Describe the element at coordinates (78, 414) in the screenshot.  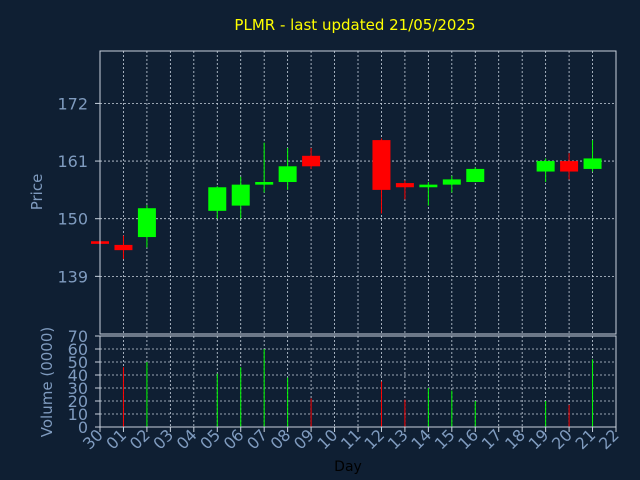
I see `volume-tick-label: 10` at that location.